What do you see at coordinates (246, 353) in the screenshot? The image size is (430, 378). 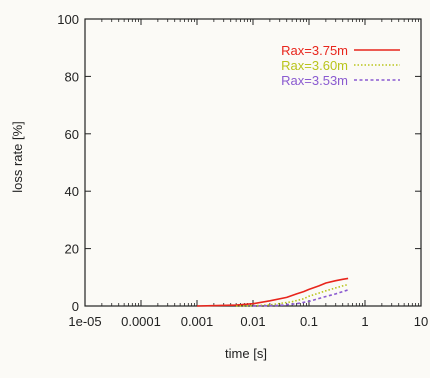 I see `x-axis-label: time [s]` at bounding box center [246, 353].